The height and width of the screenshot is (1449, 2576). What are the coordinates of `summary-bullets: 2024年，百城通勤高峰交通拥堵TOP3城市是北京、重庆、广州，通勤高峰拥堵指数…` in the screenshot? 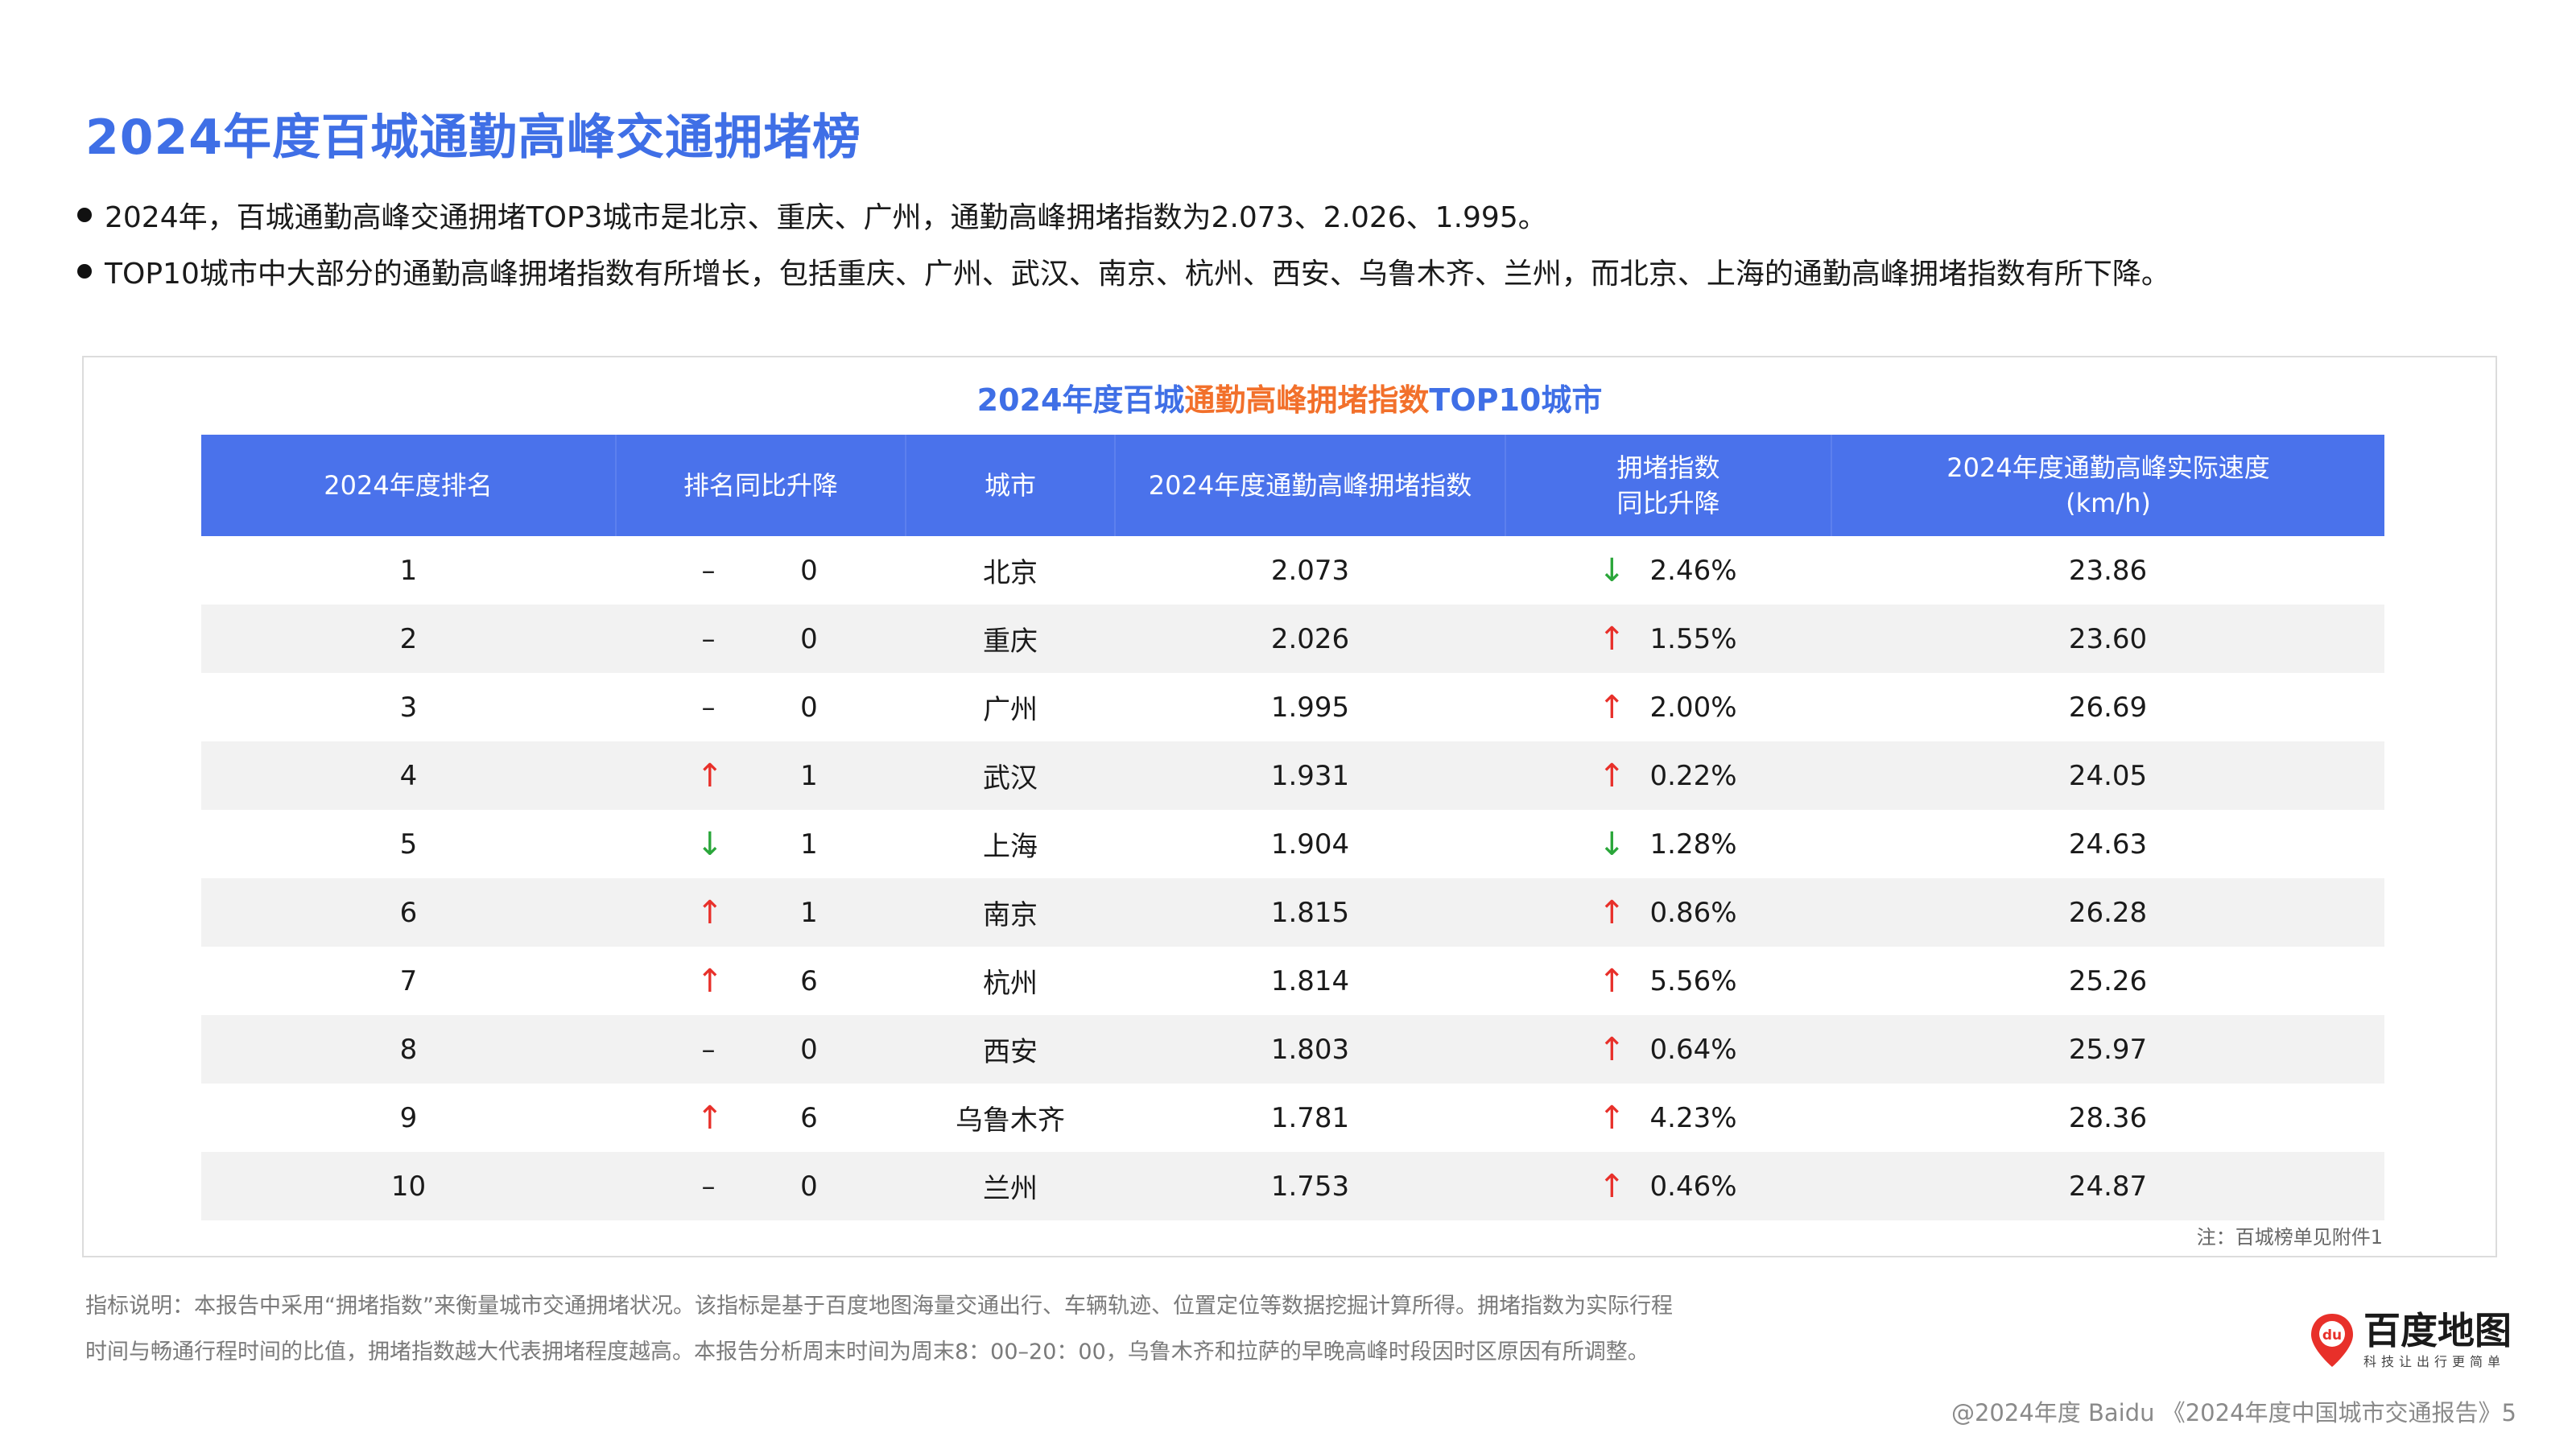 It's located at (1123, 243).